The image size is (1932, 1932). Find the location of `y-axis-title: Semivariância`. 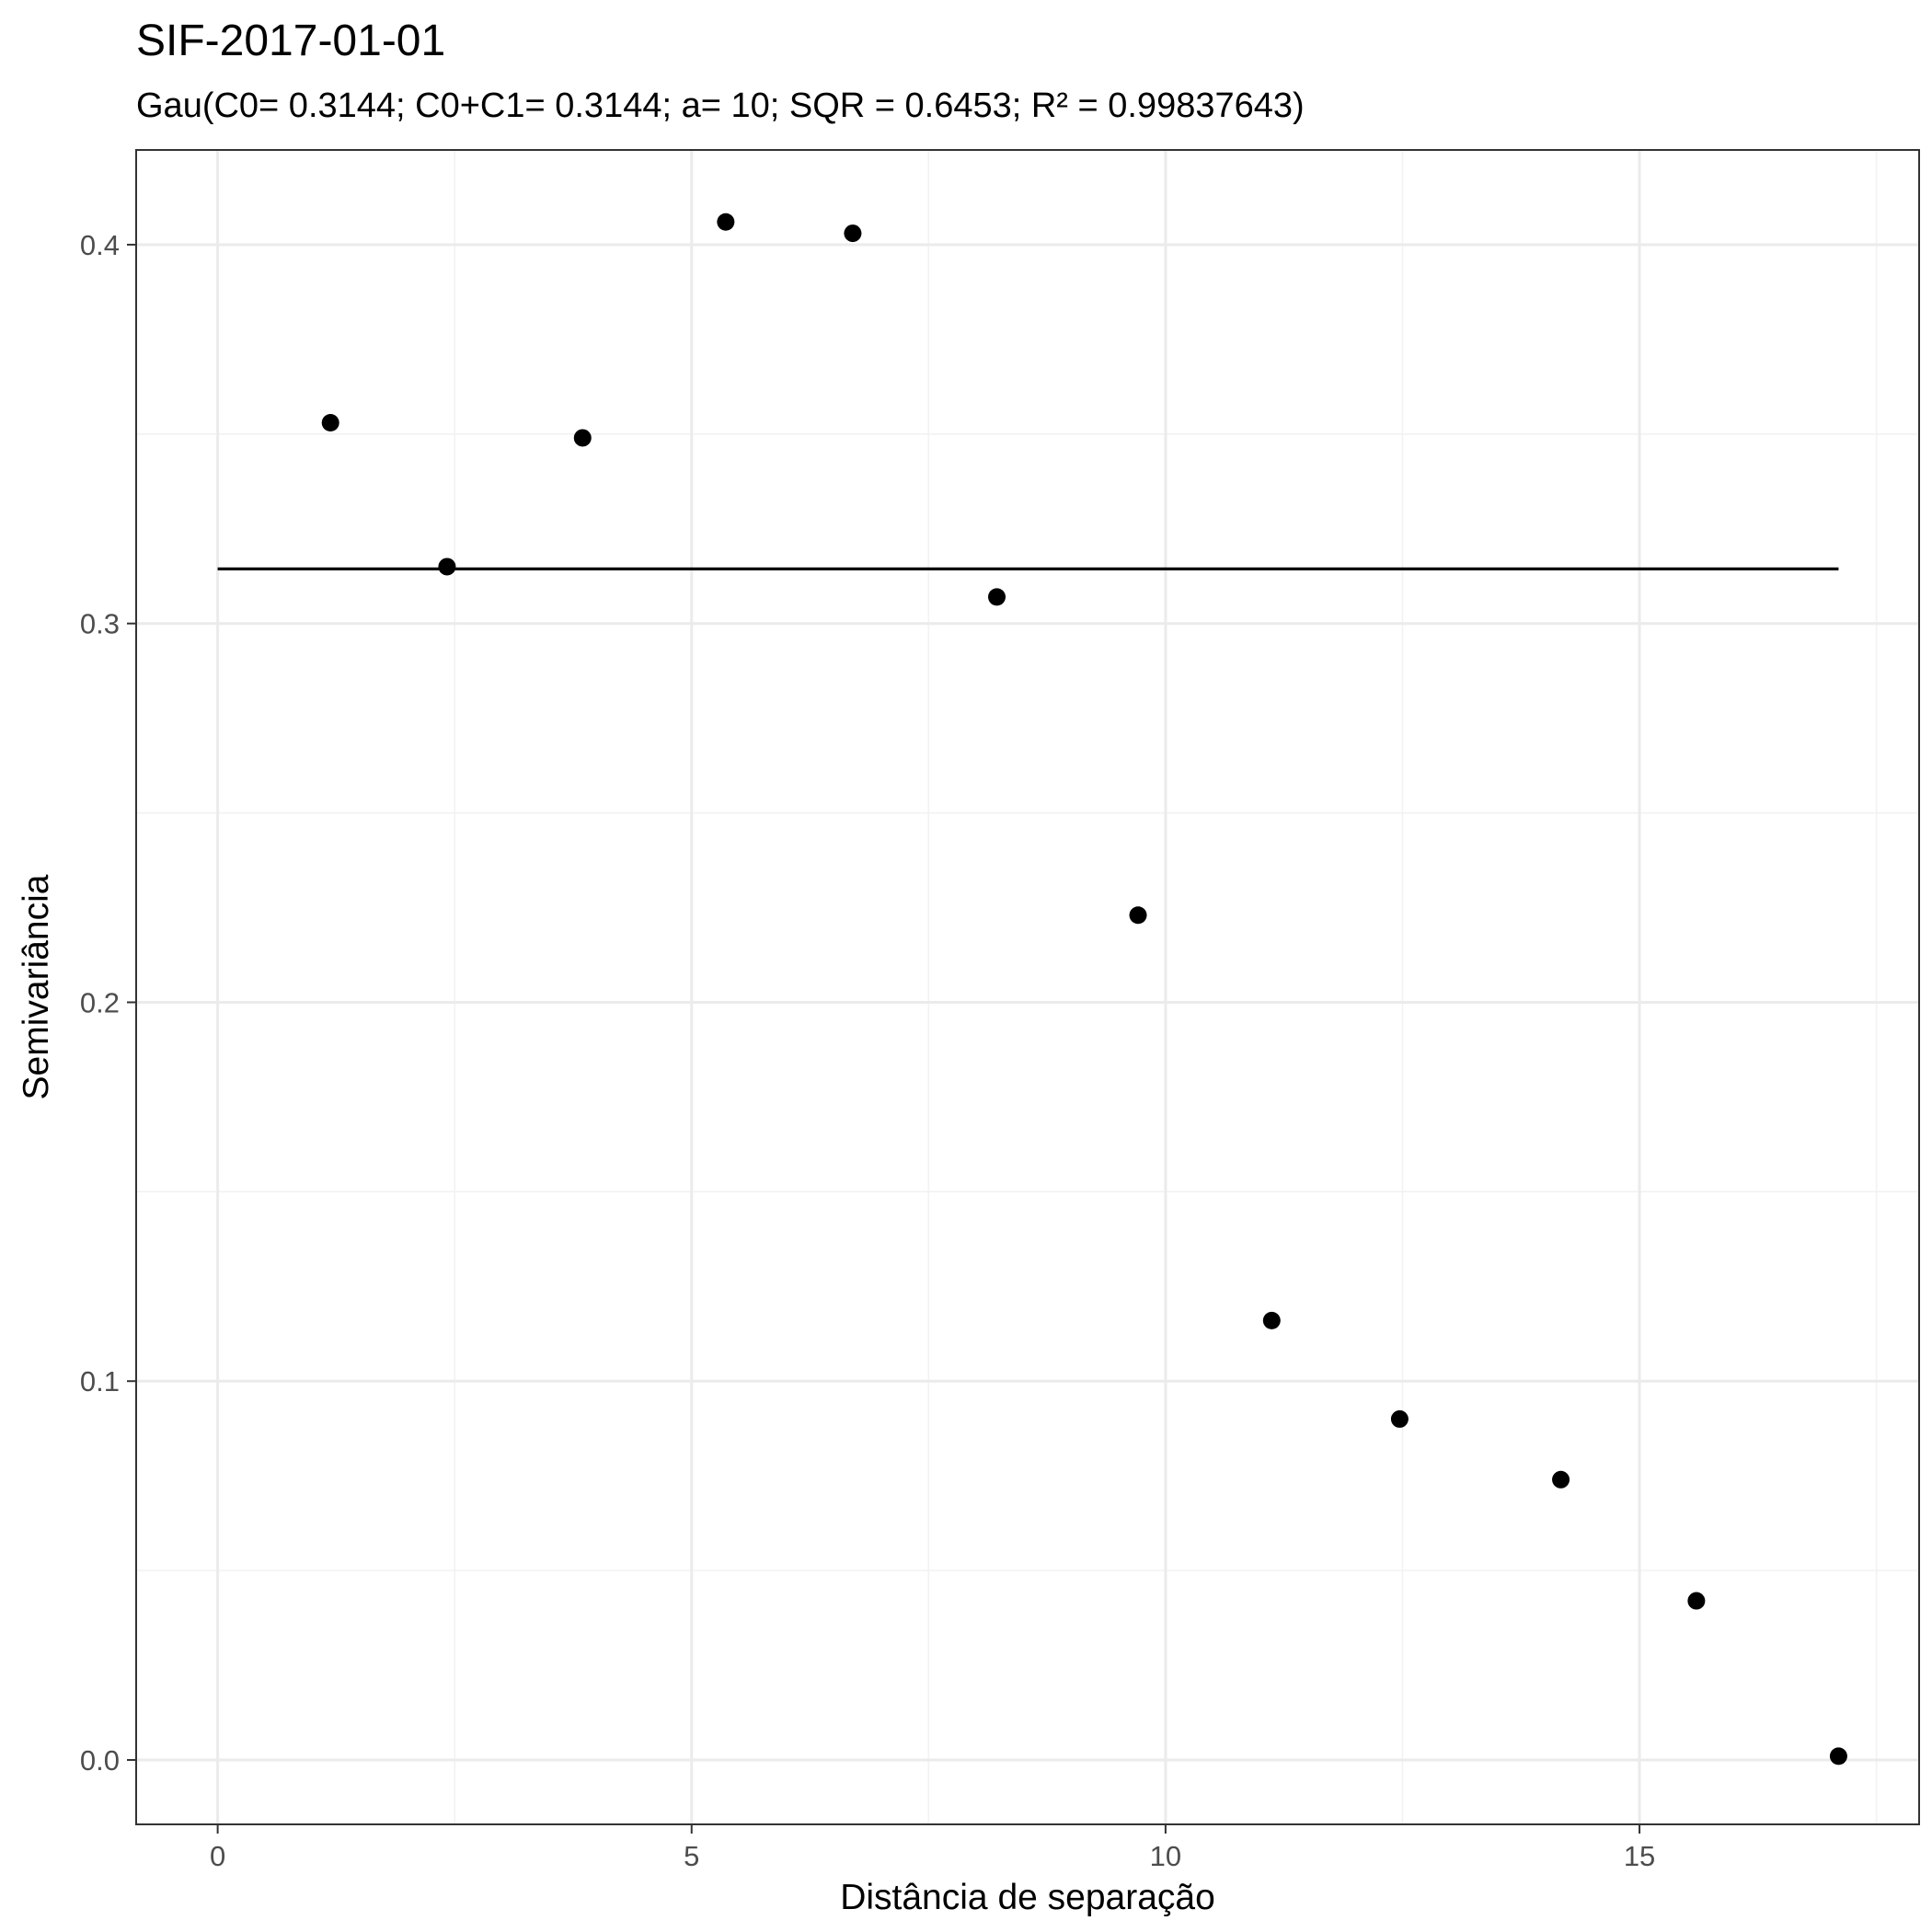

y-axis-title: Semivariância is located at coordinates (36, 986).